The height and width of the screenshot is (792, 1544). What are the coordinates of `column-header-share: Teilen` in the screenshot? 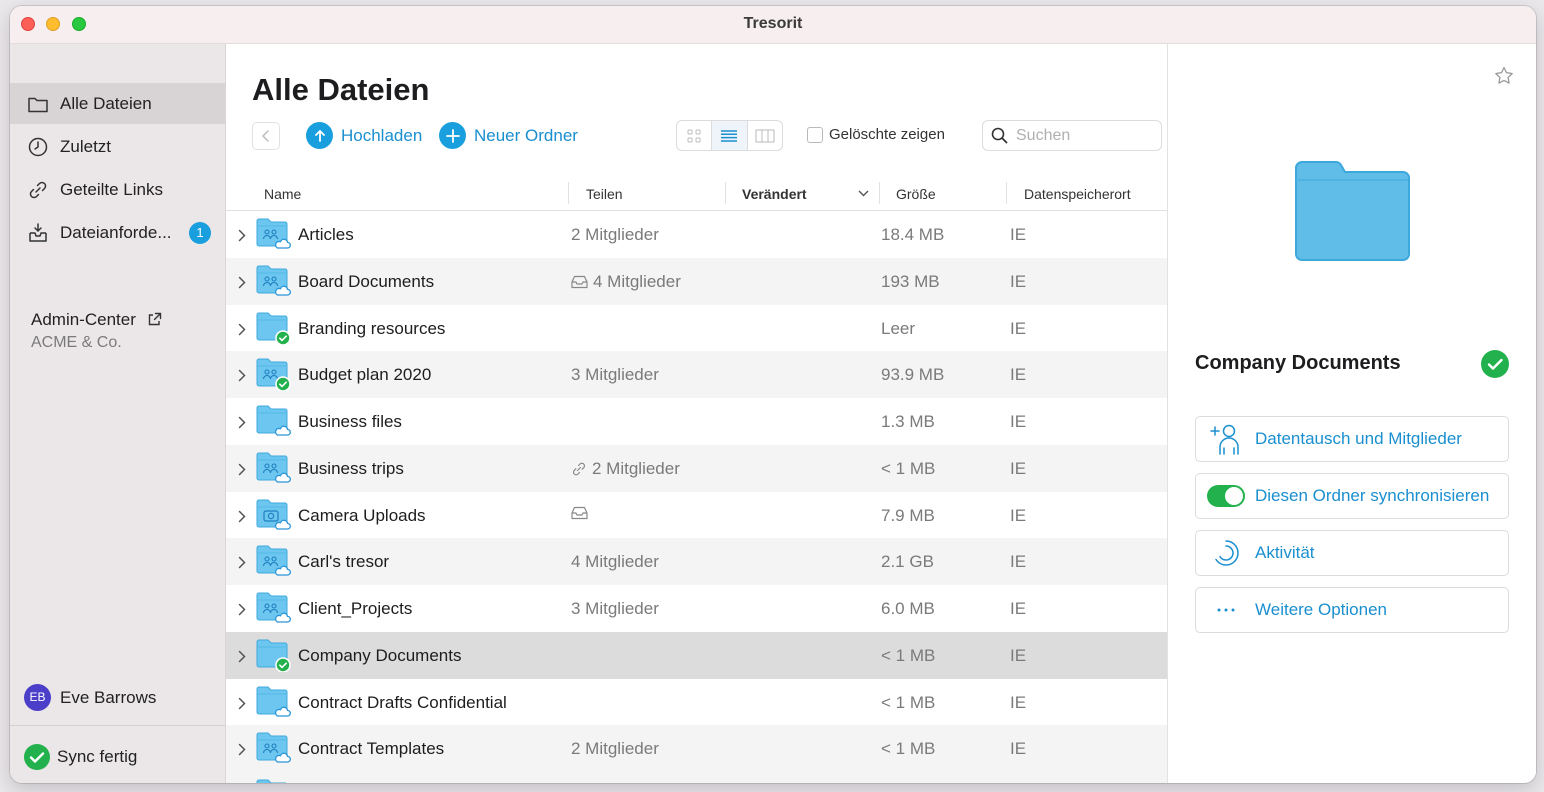 It's located at (604, 194).